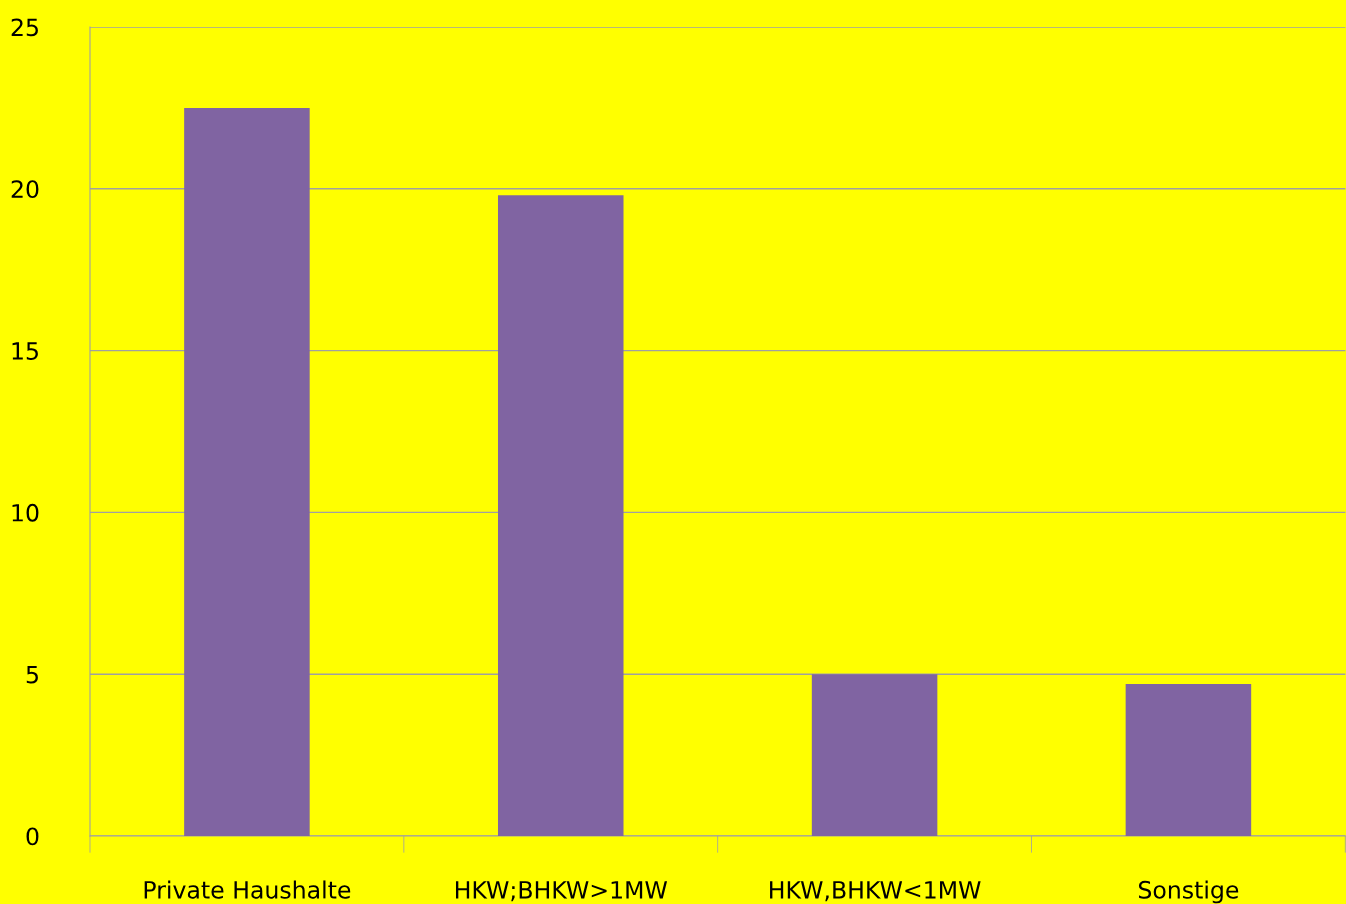 The width and height of the screenshot is (1346, 904). Describe the element at coordinates (25, 189) in the screenshot. I see `y-tick-label: 20` at that location.